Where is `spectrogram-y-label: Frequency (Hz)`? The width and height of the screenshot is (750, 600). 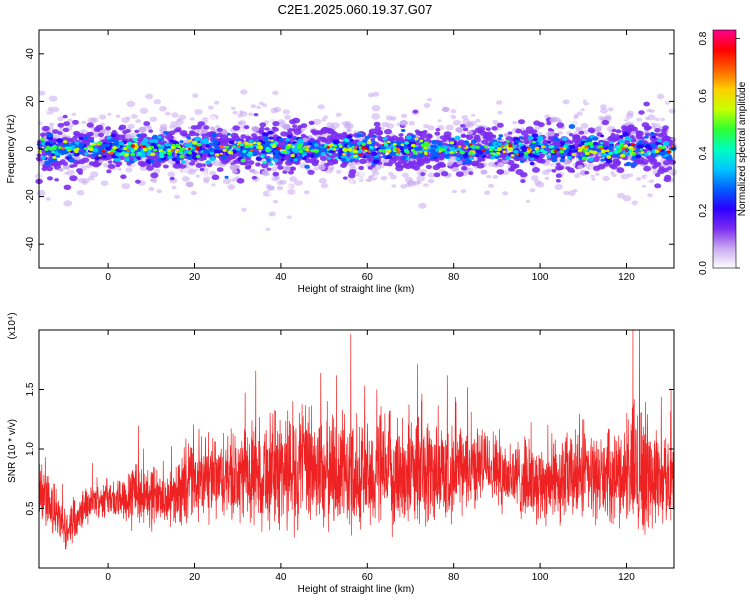 spectrogram-y-label: Frequency (Hz) is located at coordinates (11, 149).